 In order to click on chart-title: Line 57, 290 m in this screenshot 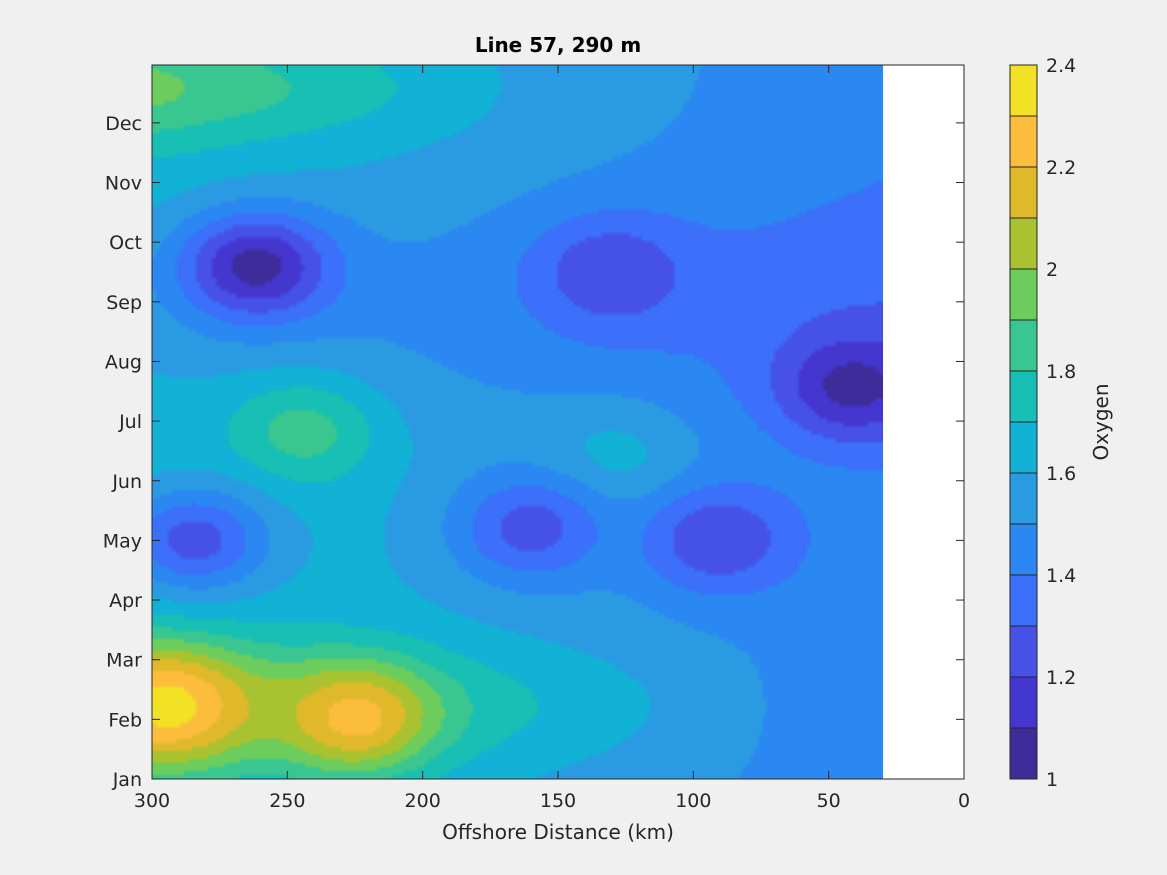, I will do `click(558, 45)`.